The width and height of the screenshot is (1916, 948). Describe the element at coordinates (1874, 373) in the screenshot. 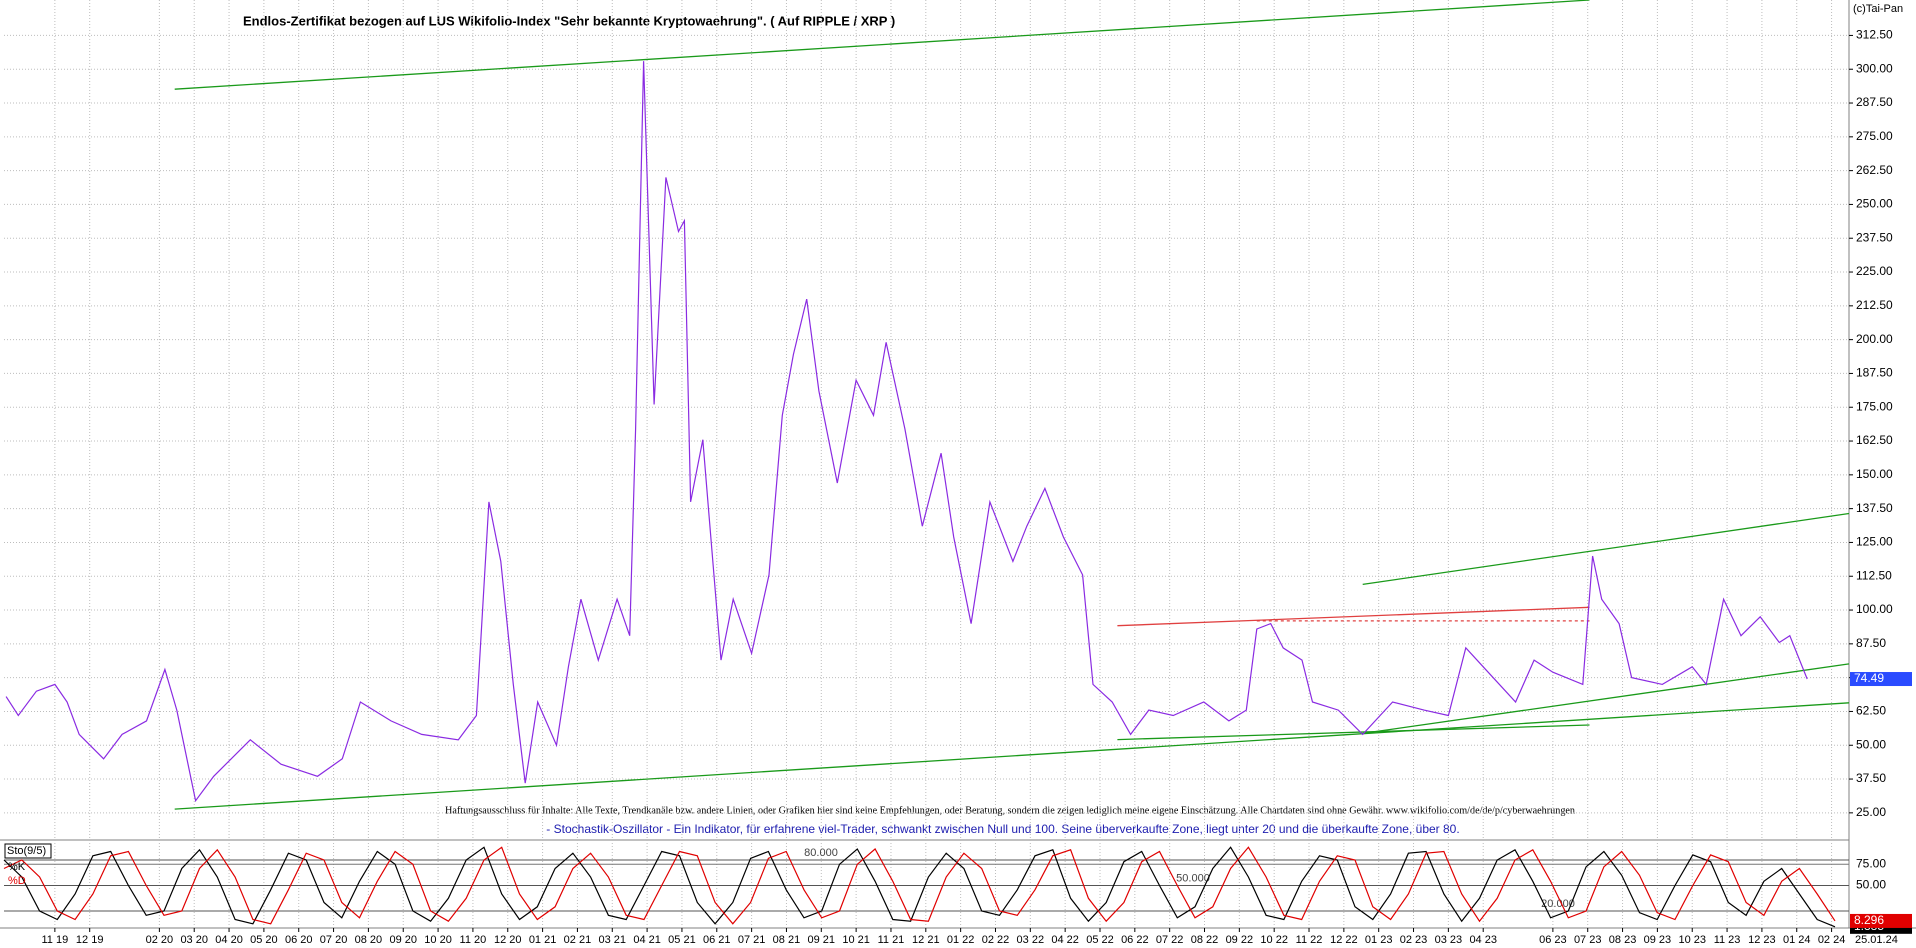

I see `y-tick-label: 187.50` at that location.